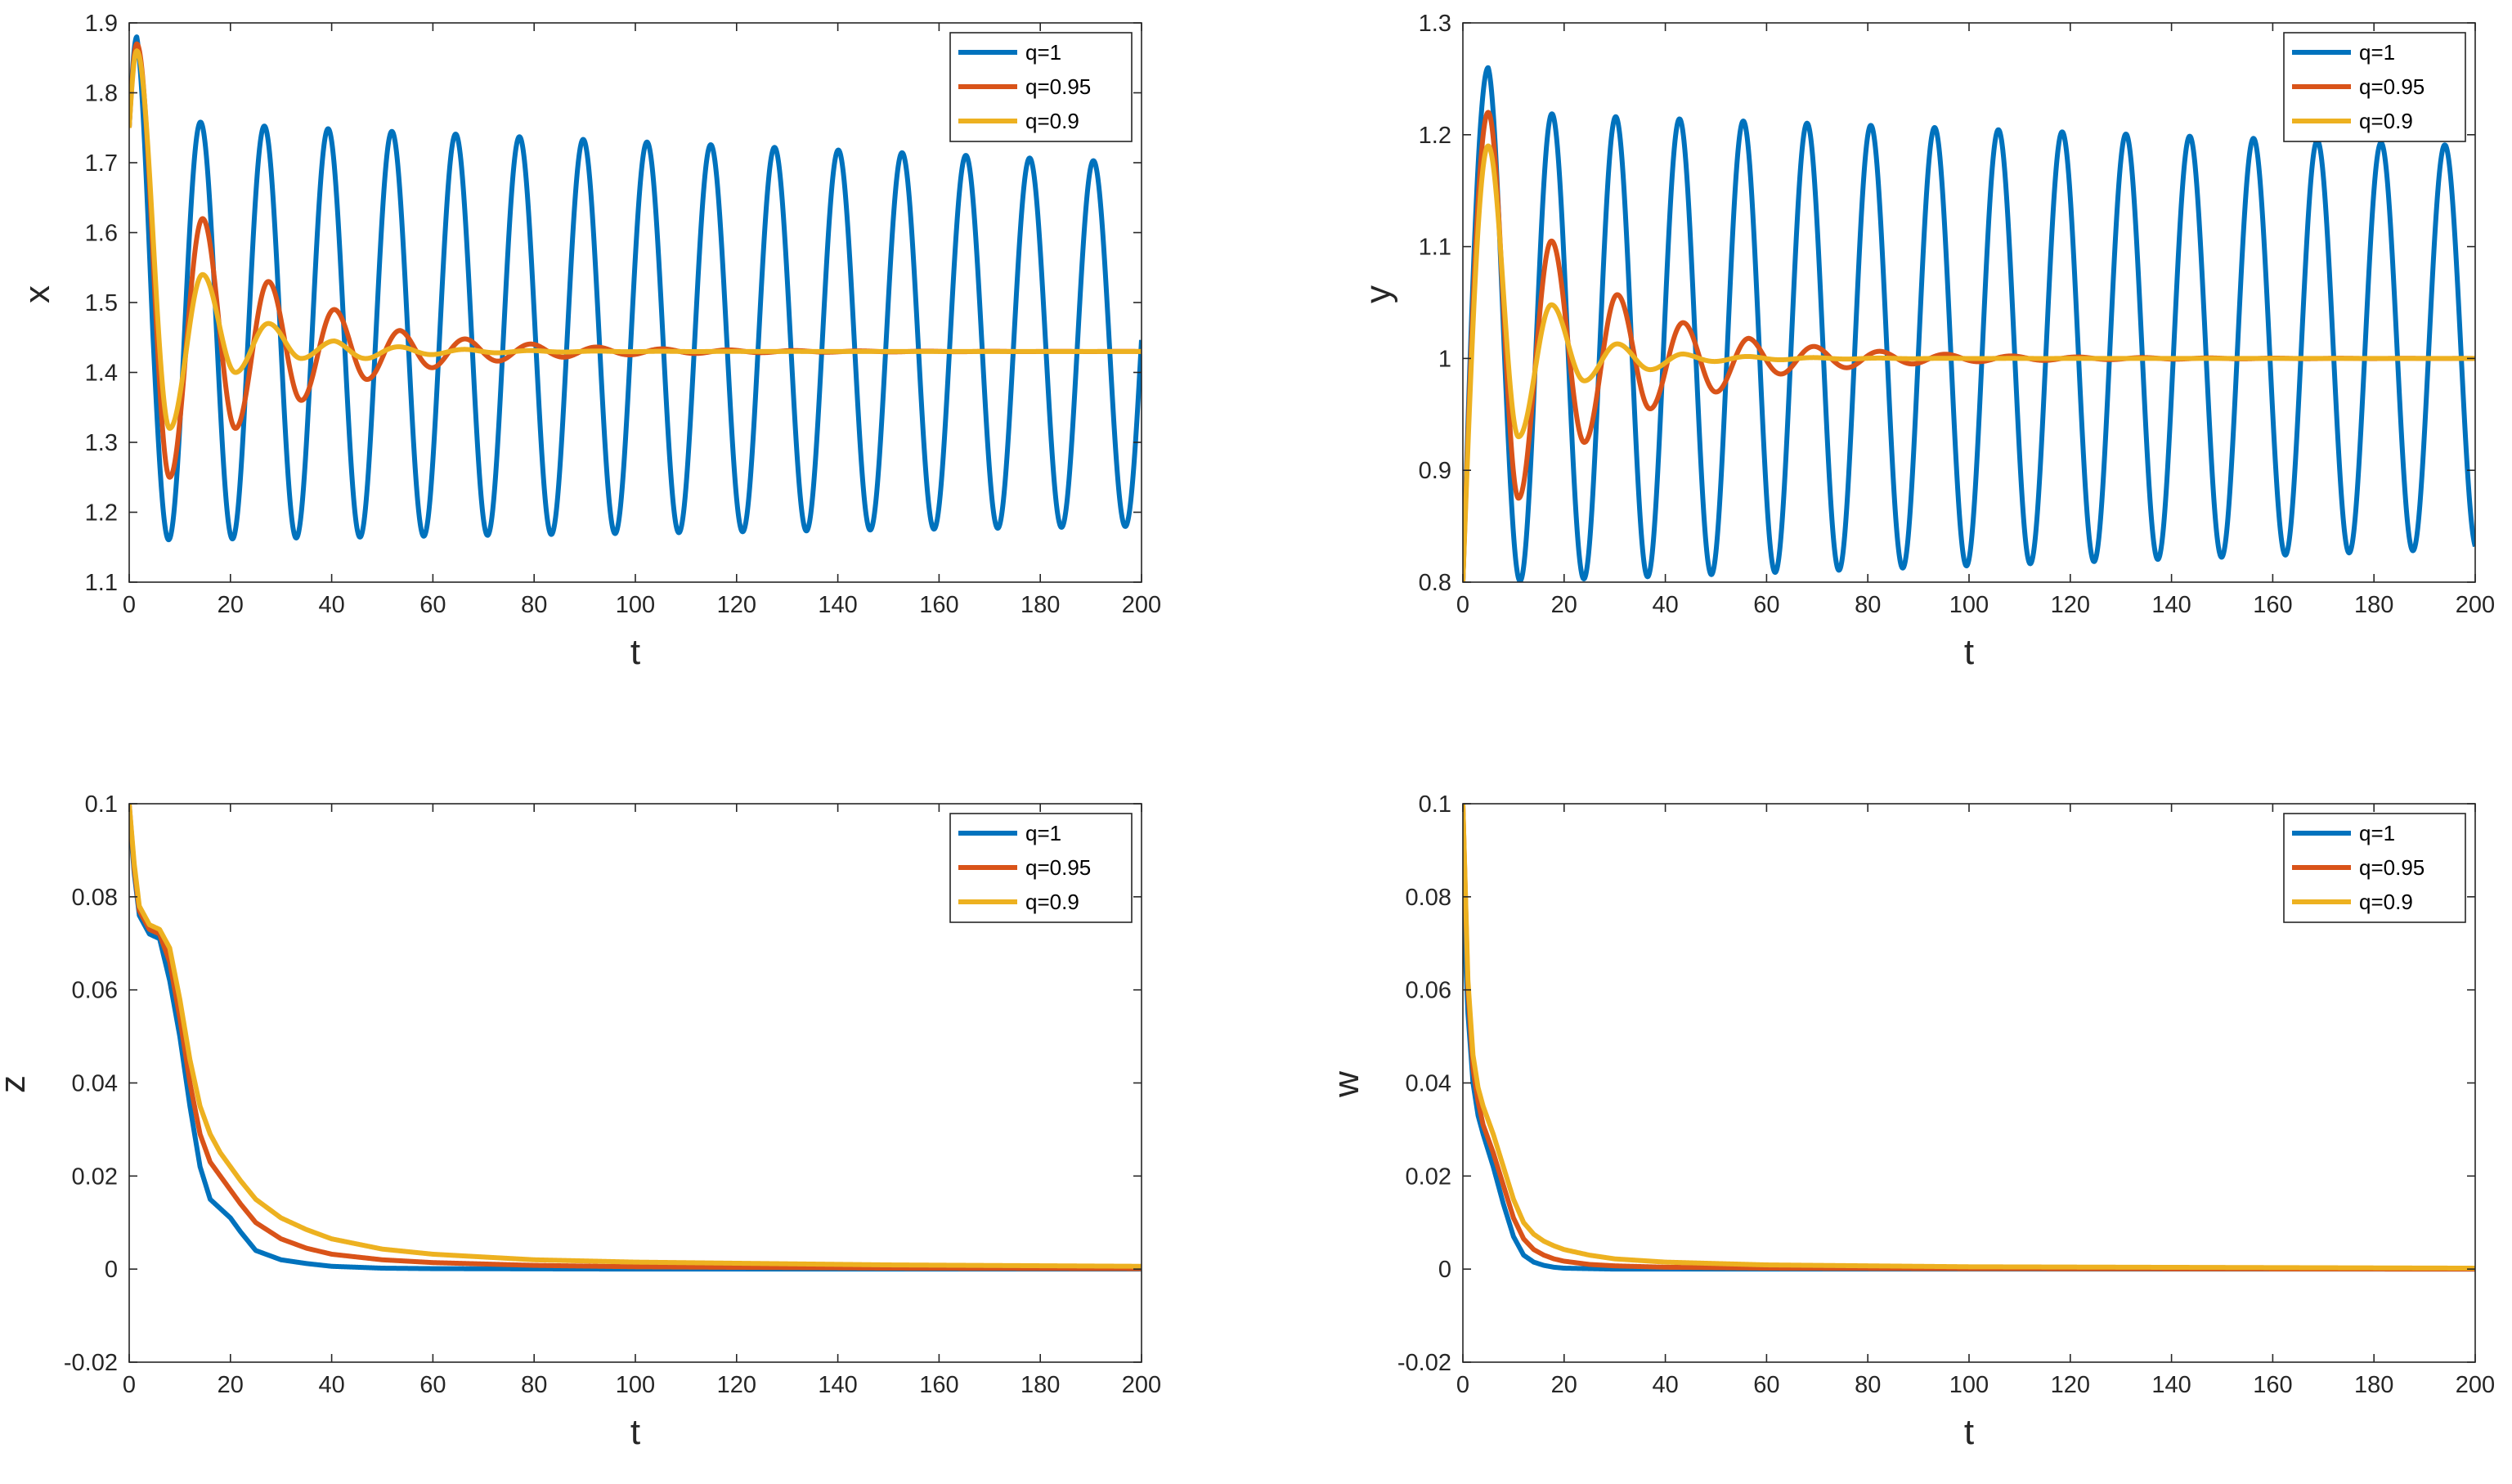 The height and width of the screenshot is (1484, 2512). I want to click on y-axis-label: x, so click(37, 294).